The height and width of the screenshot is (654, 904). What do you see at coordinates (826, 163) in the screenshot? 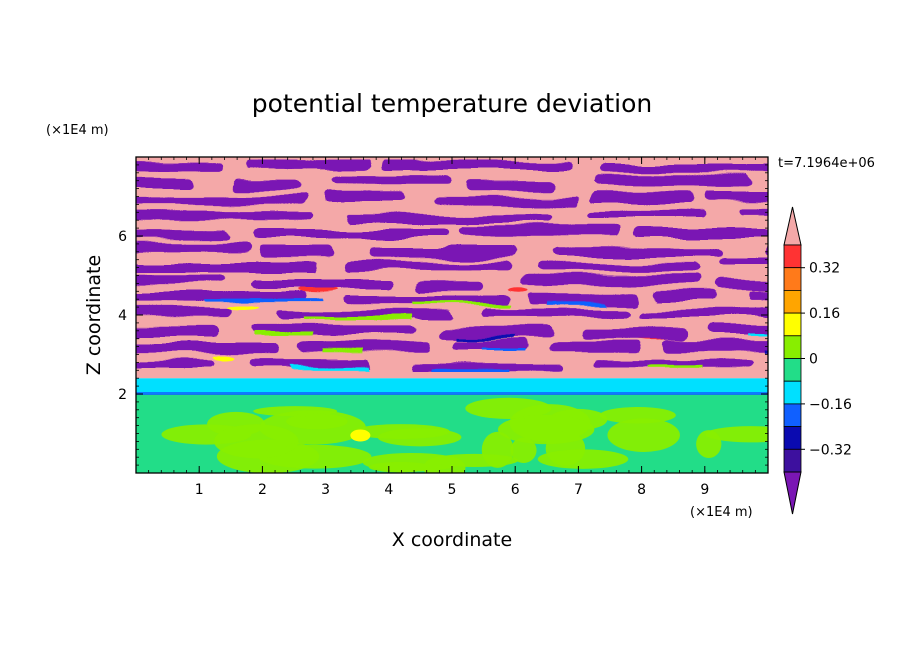
I see `time-label: t=7.1964e+06` at bounding box center [826, 163].